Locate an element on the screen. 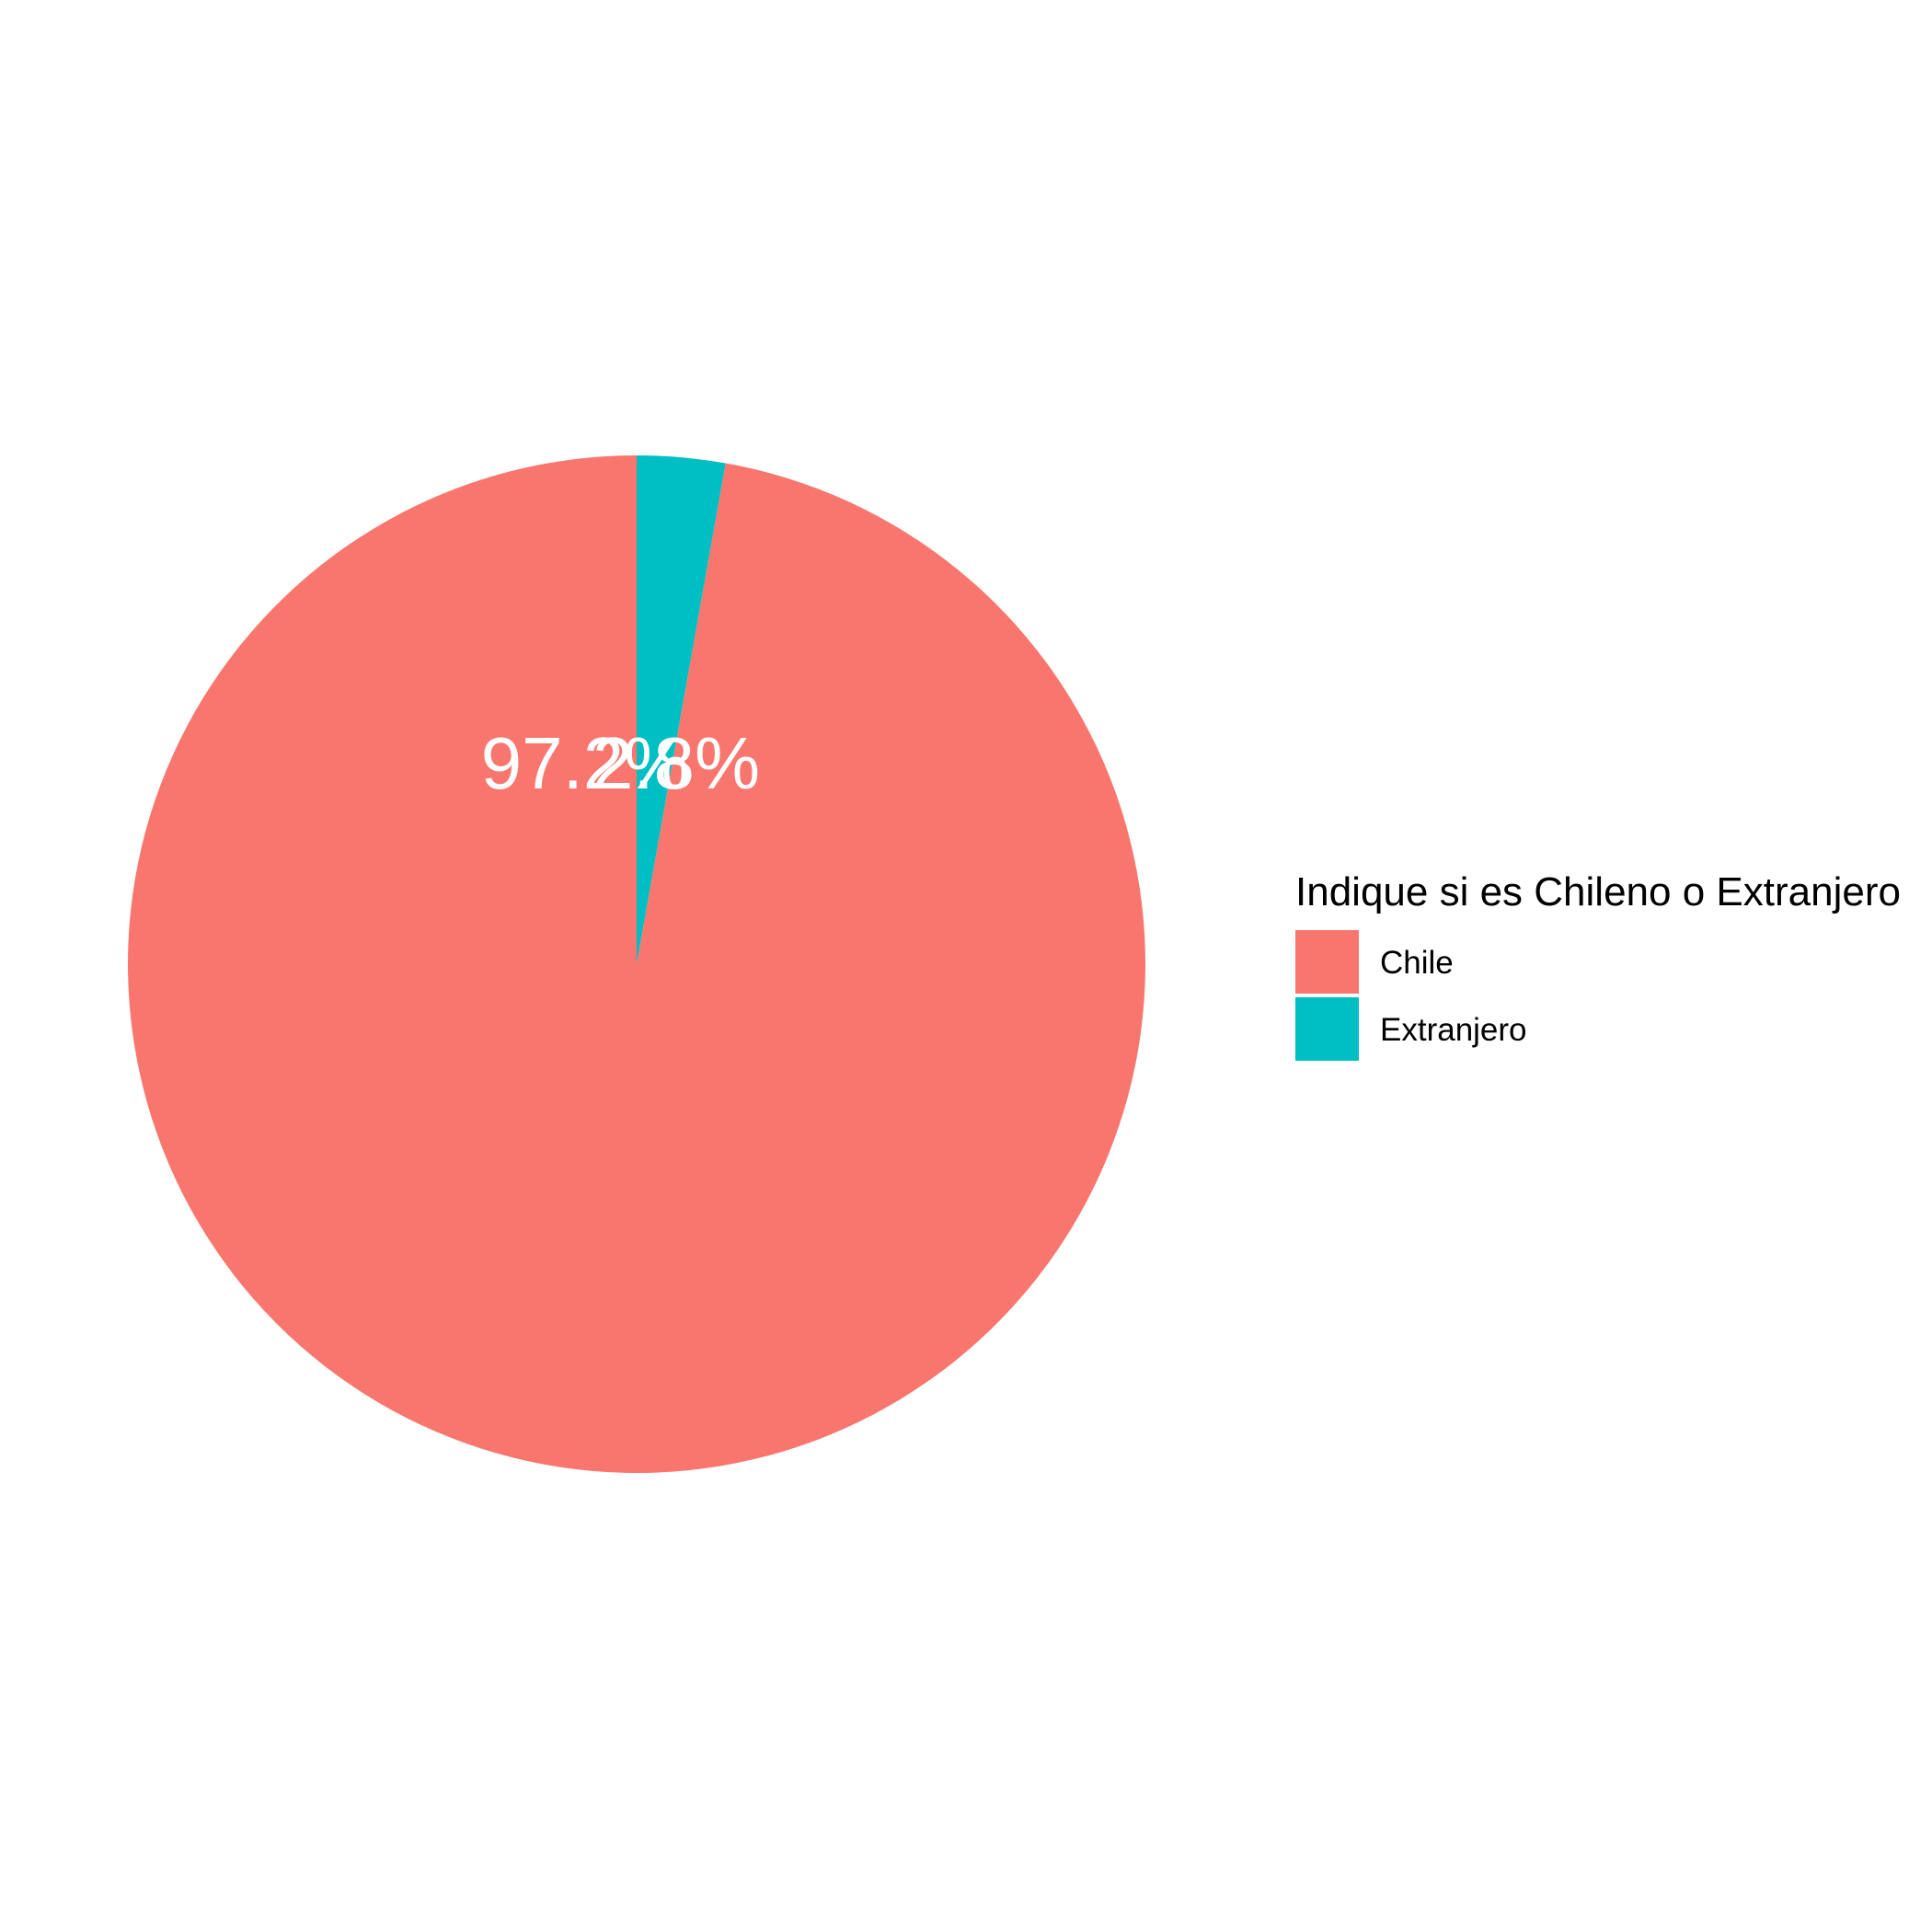  legend-items: Chile Extranjero is located at coordinates (1411, 995).